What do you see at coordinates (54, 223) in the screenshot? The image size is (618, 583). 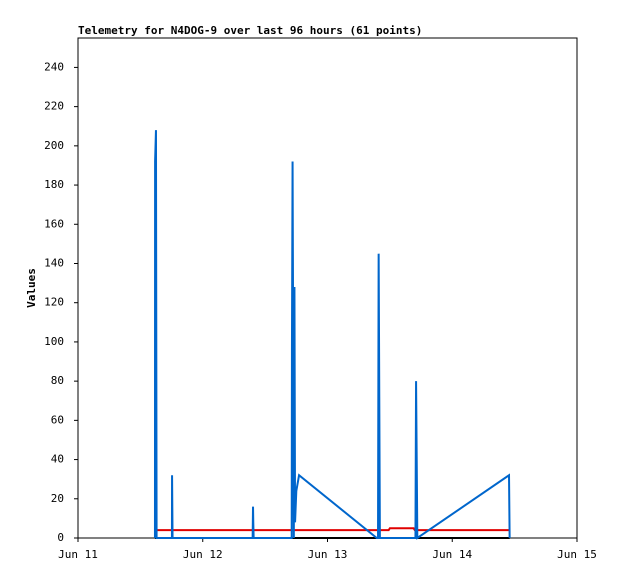 I see `y-tick-label: 160` at bounding box center [54, 223].